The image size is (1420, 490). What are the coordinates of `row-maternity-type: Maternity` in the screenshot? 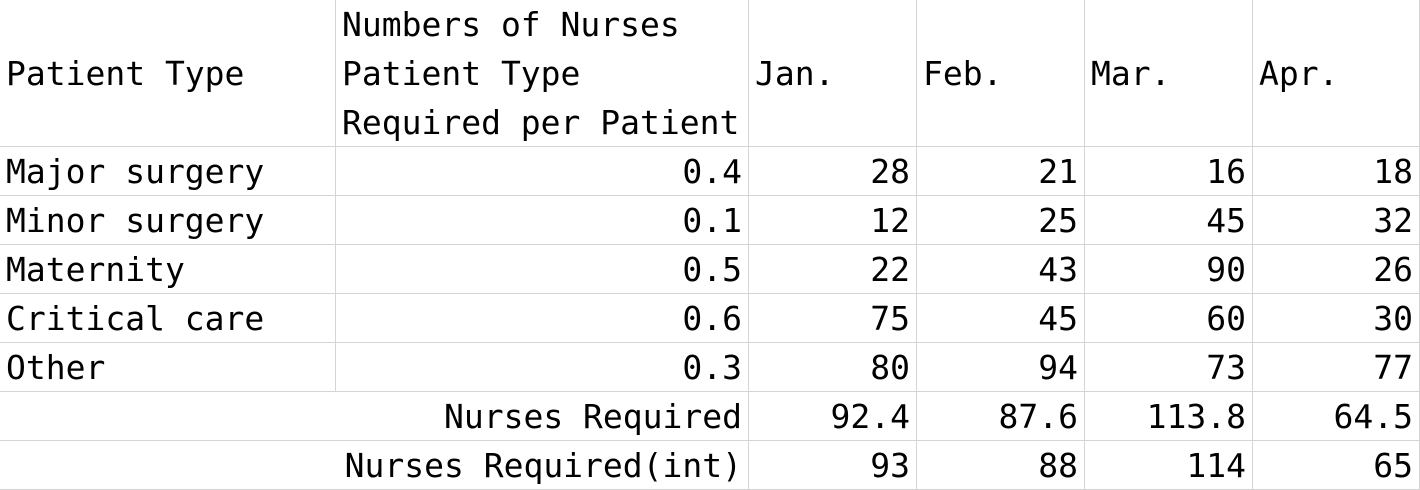 It's located at (168, 269).